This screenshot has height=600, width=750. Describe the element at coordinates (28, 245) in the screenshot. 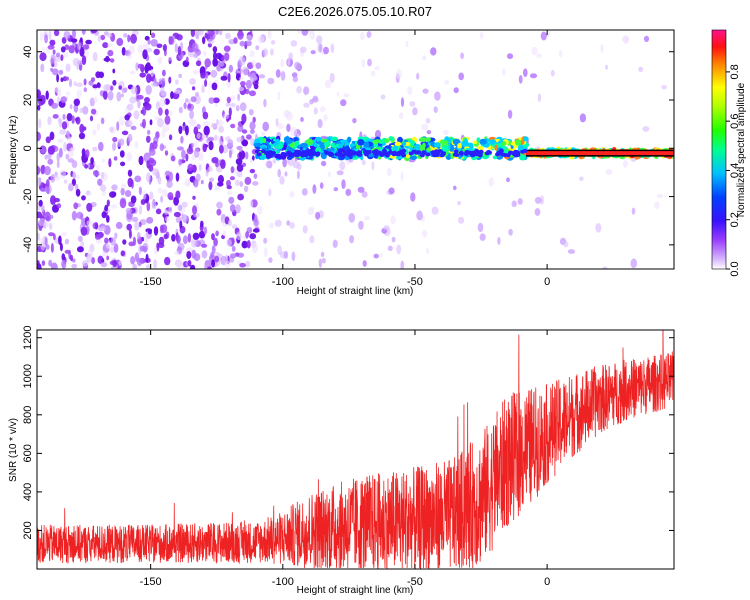

I see `y-tick-label: -40` at that location.